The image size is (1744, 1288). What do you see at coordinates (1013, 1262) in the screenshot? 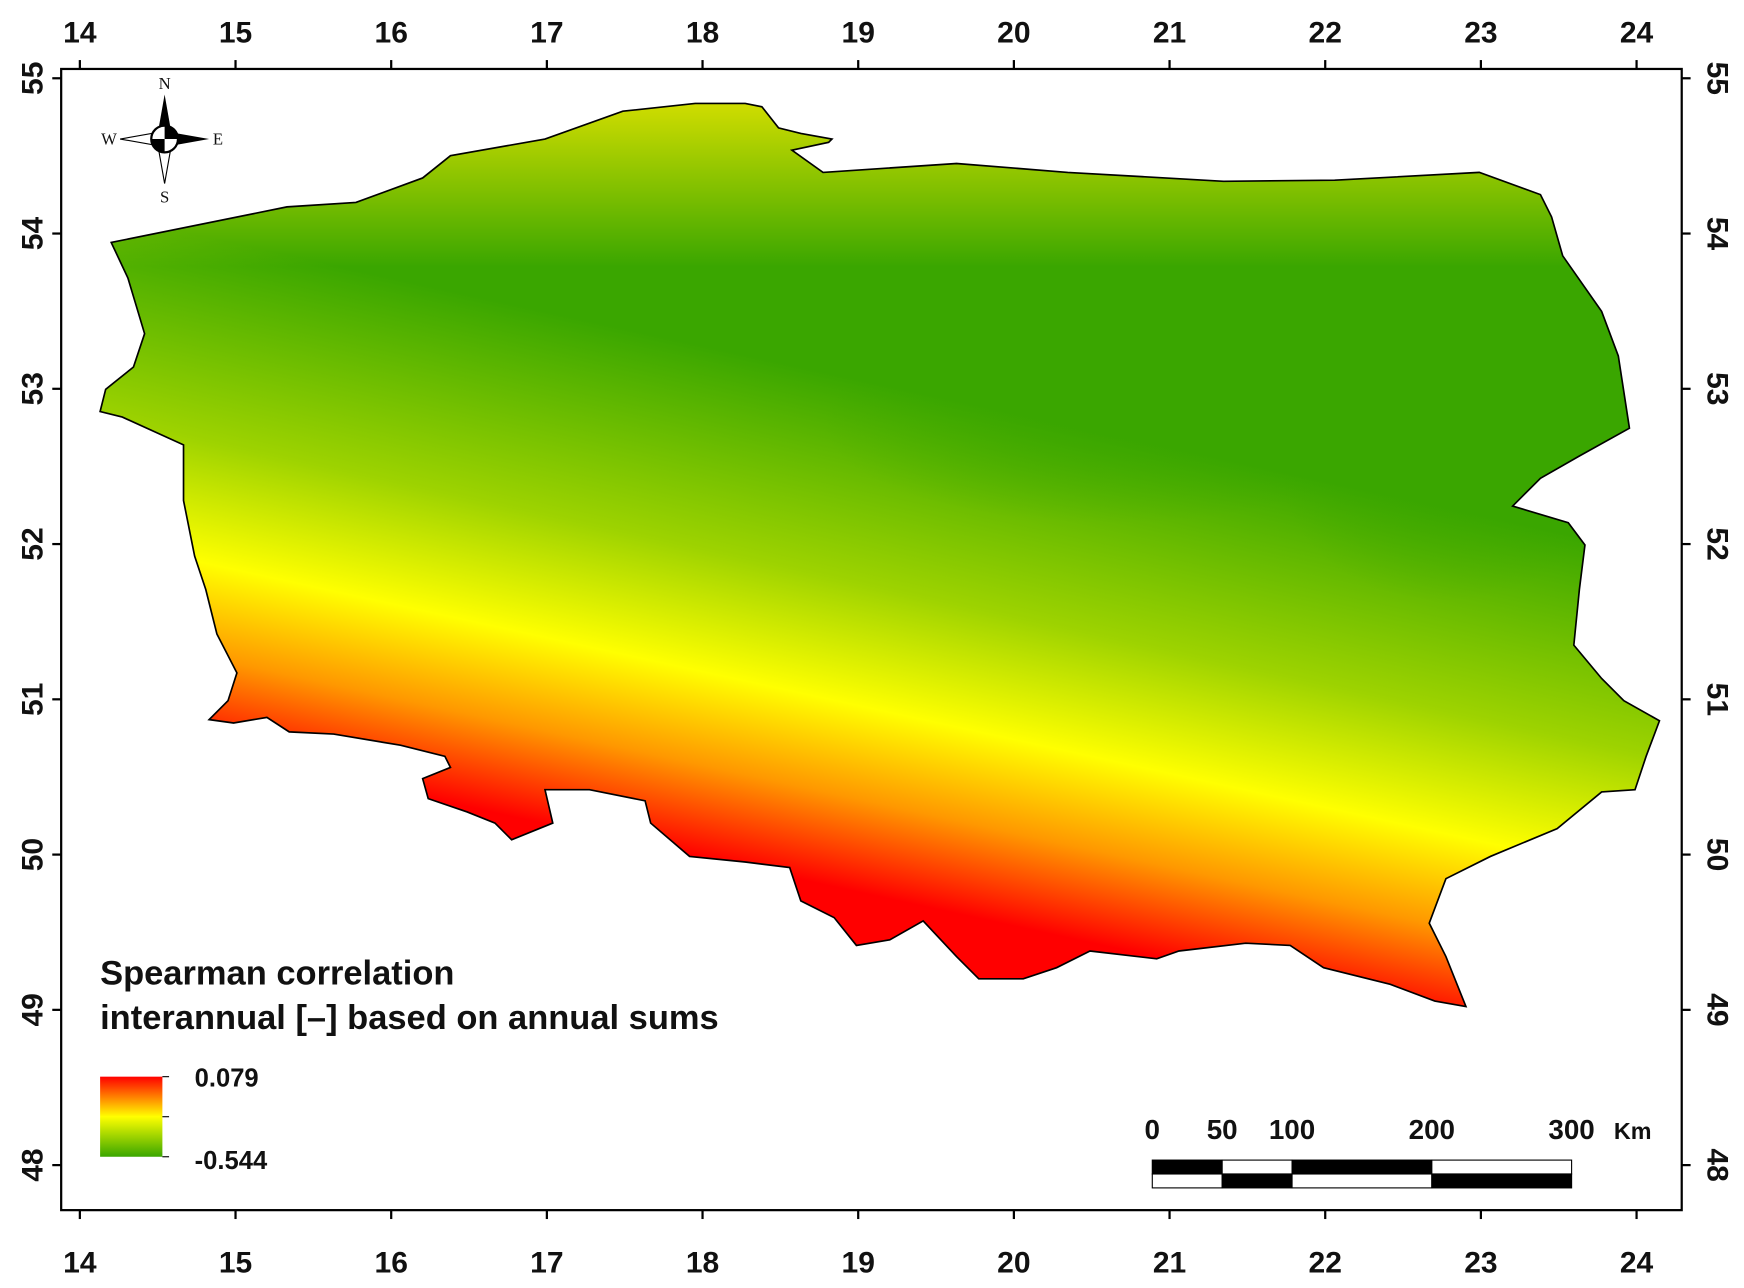
I see `lon-label-bottom: 20` at bounding box center [1013, 1262].